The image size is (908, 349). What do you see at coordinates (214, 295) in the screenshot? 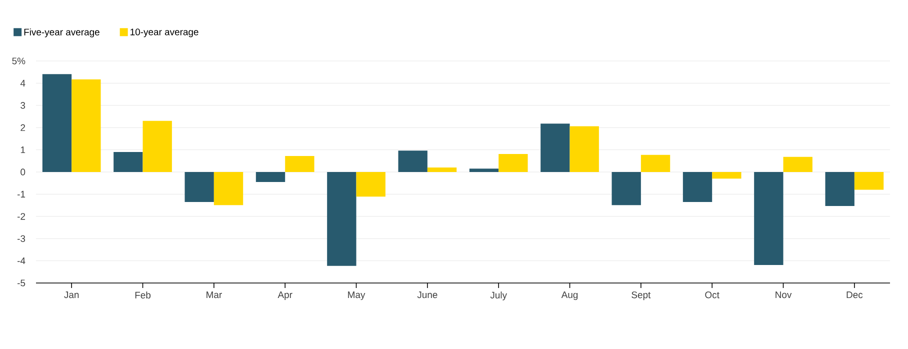
I see `x-tick-label: Mar` at bounding box center [214, 295].